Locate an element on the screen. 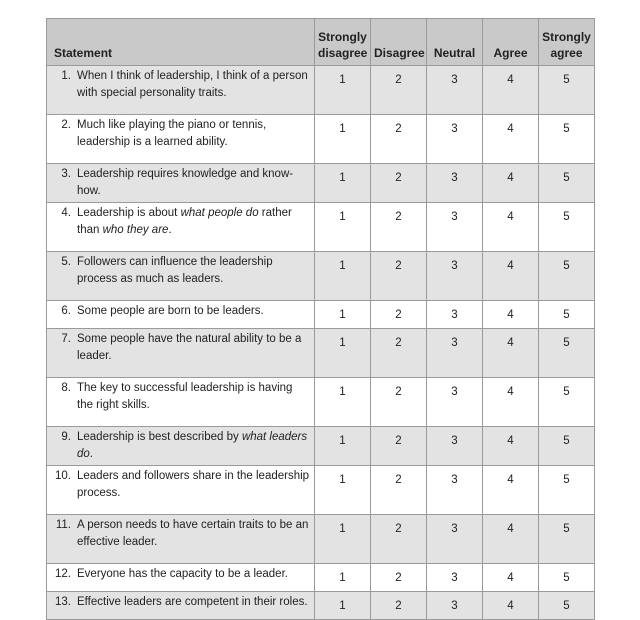  statement-emphasis: what leaders do is located at coordinates (192, 445).